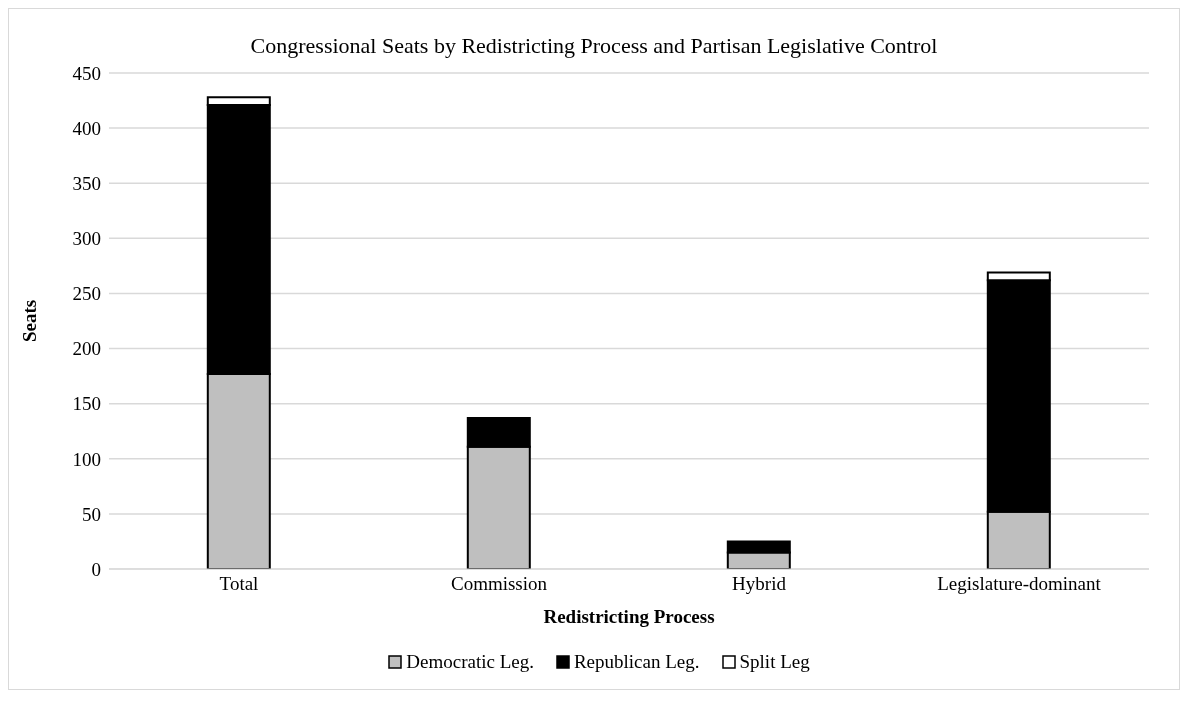  What do you see at coordinates (91, 514) in the screenshot?
I see `y-tick-label: 50` at bounding box center [91, 514].